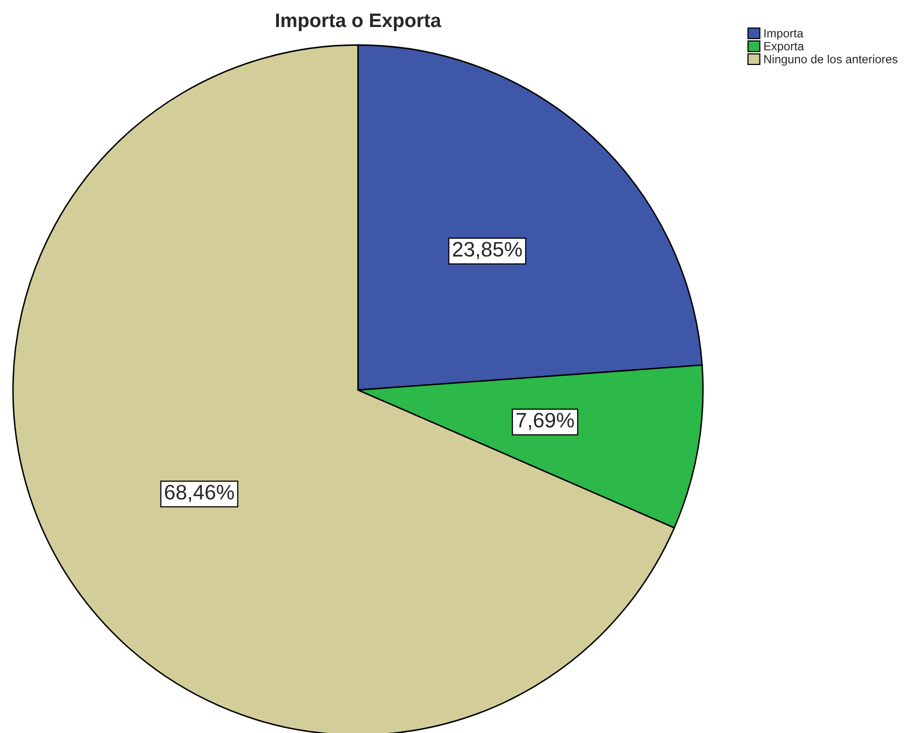 The height and width of the screenshot is (733, 920). What do you see at coordinates (831, 60) in the screenshot?
I see `legend-label: Ninguno de los anteriores` at bounding box center [831, 60].